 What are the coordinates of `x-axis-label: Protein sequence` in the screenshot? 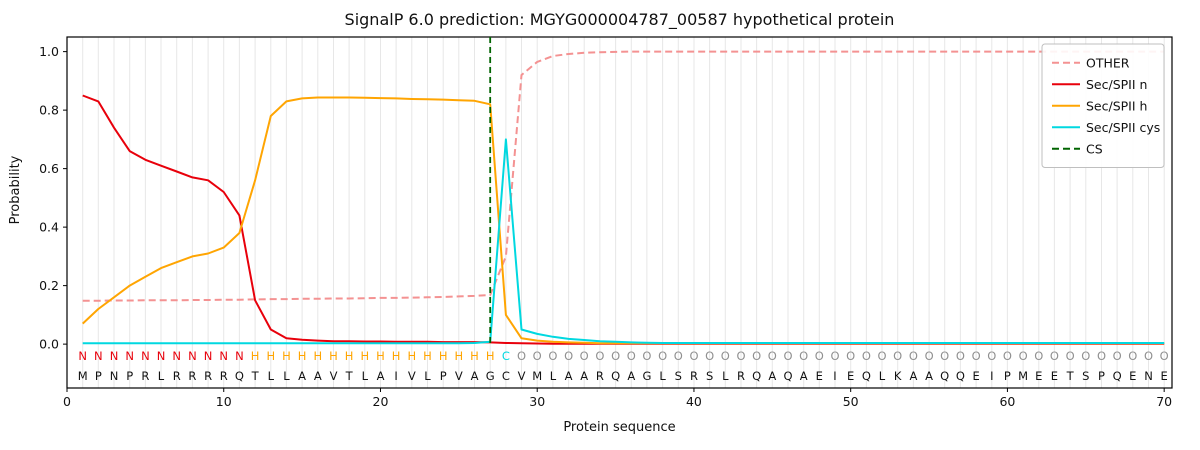 It's located at (619, 427).